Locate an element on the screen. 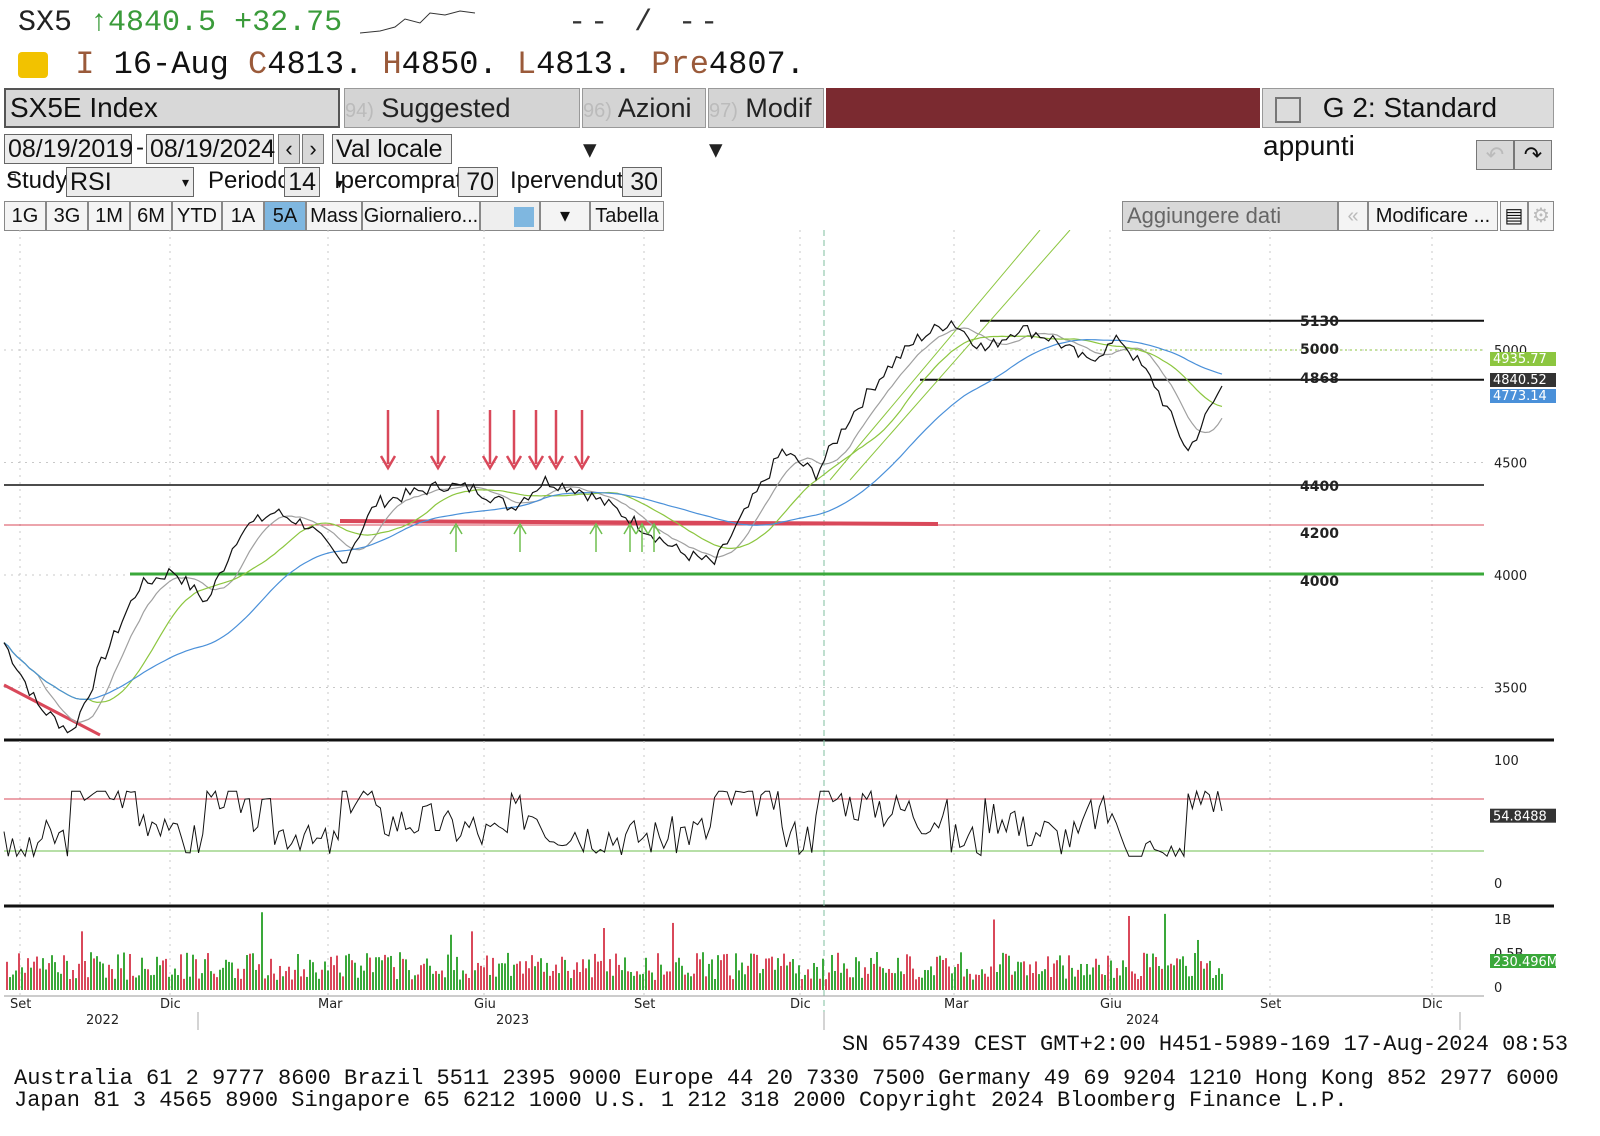 Image resolution: width=1600 pixels, height=1136 pixels. price-tick-label: 4000 is located at coordinates (1510, 576).